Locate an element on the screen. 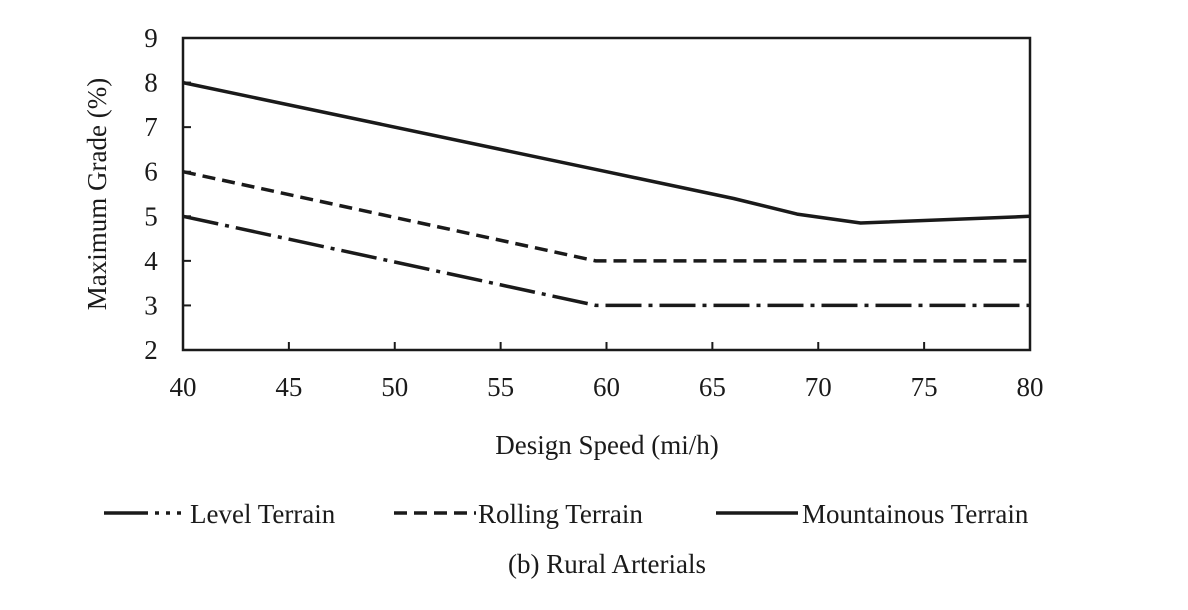  y-tick-label: 8 is located at coordinates (151, 83).